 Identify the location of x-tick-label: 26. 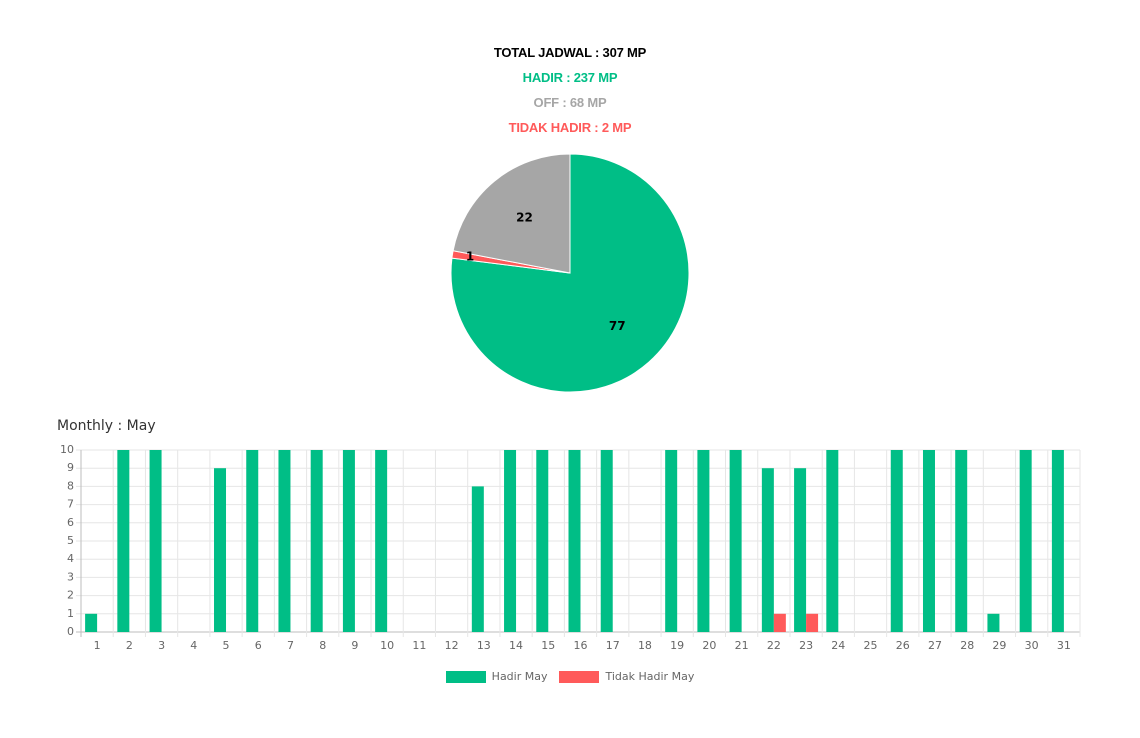
(903, 645).